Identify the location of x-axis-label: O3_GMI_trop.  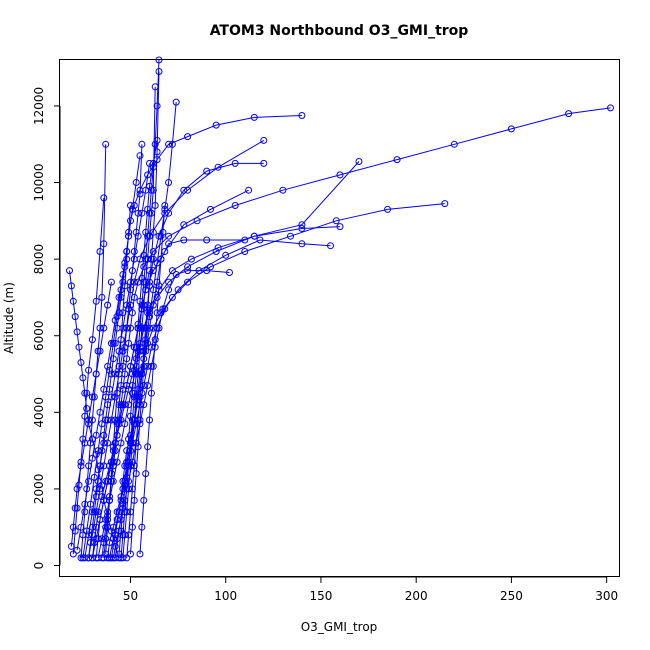
(339, 627).